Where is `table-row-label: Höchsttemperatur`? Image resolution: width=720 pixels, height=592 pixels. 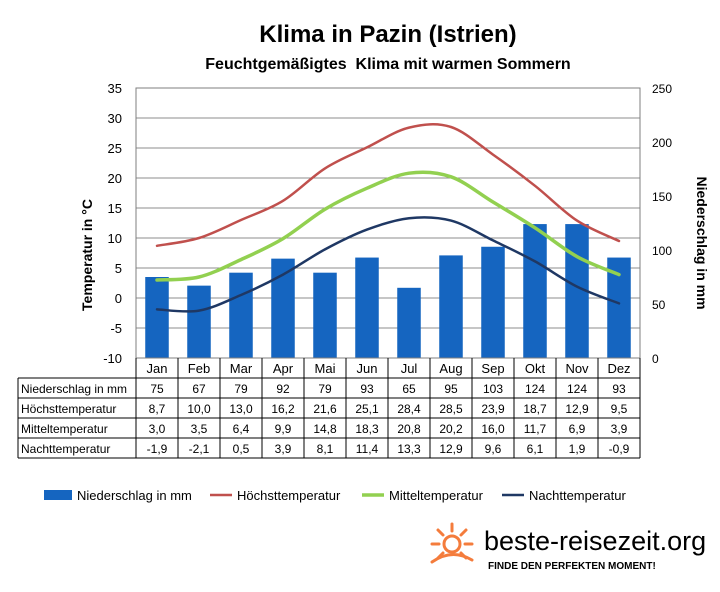 table-row-label: Höchsttemperatur is located at coordinates (68, 409).